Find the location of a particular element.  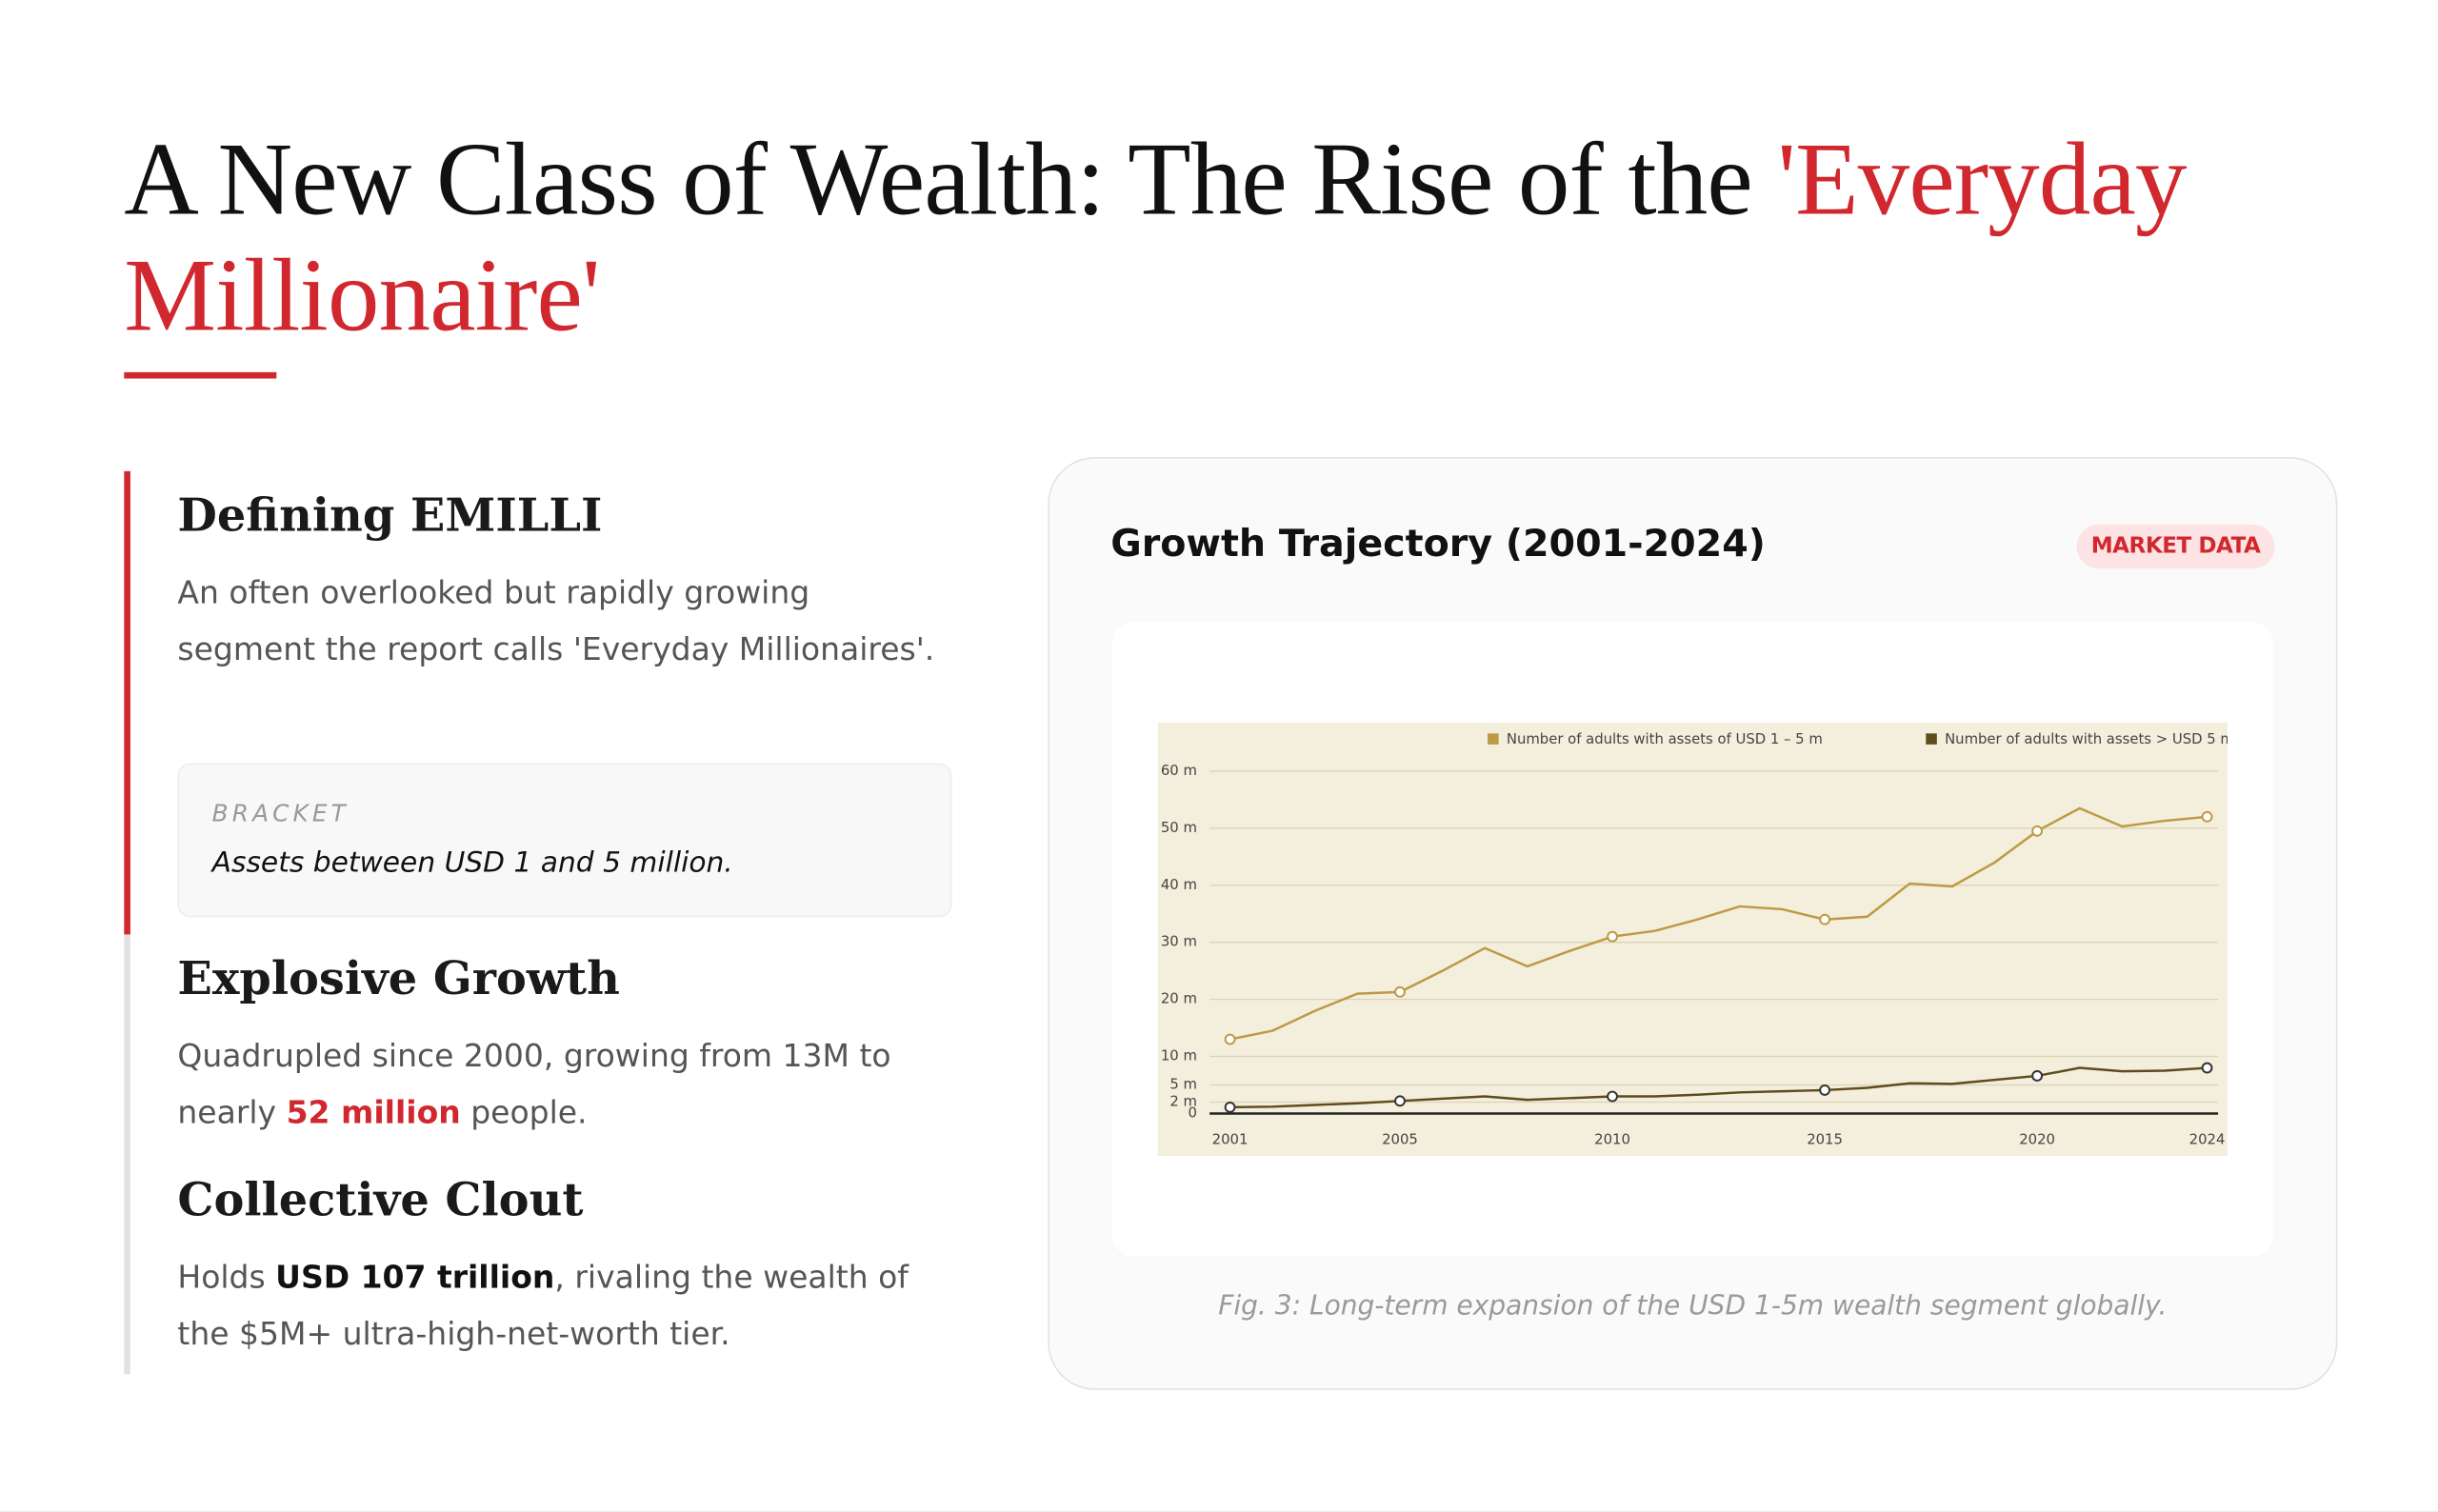

highlight: 52 million is located at coordinates (373, 1112).